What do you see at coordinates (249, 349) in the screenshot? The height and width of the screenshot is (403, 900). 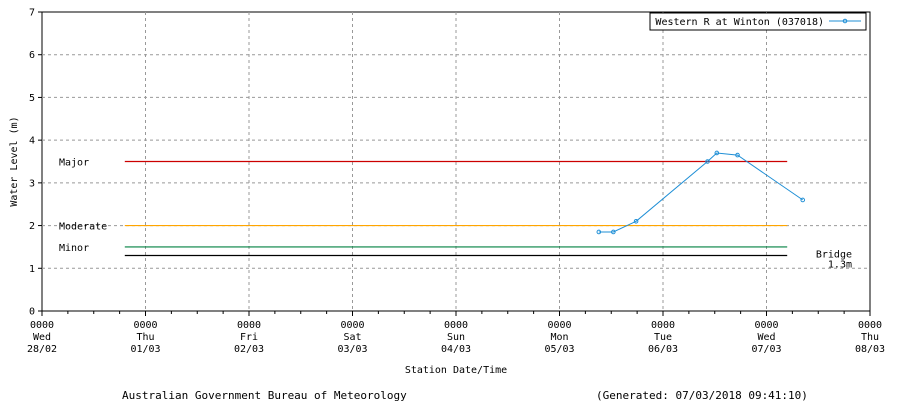 I see `x-tick-date: 02/03` at bounding box center [249, 349].